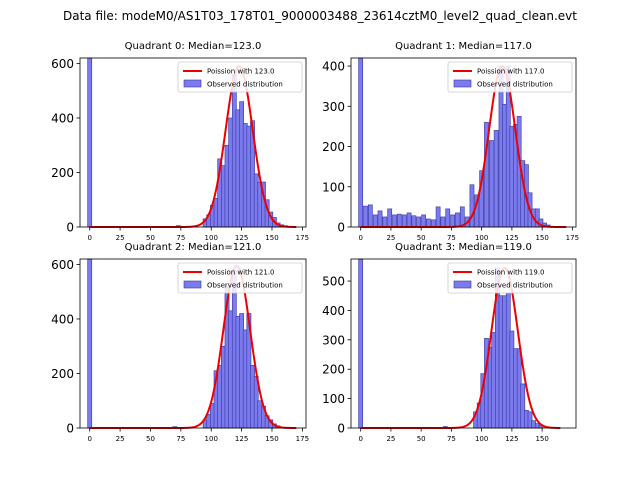 The image size is (640, 480). I want to click on quadrant-0-xtick-label: 100, so click(211, 238).